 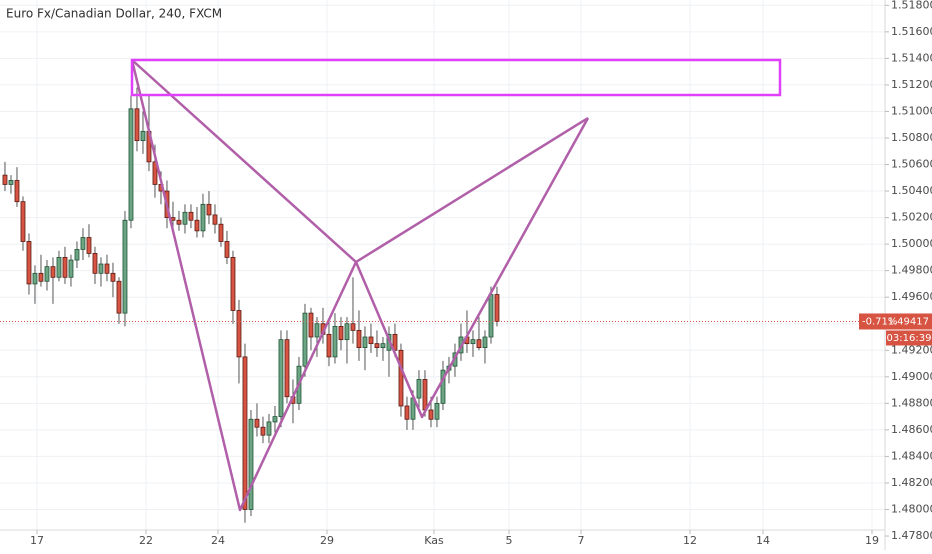 I want to click on countdown-badge, so click(x=909, y=338).